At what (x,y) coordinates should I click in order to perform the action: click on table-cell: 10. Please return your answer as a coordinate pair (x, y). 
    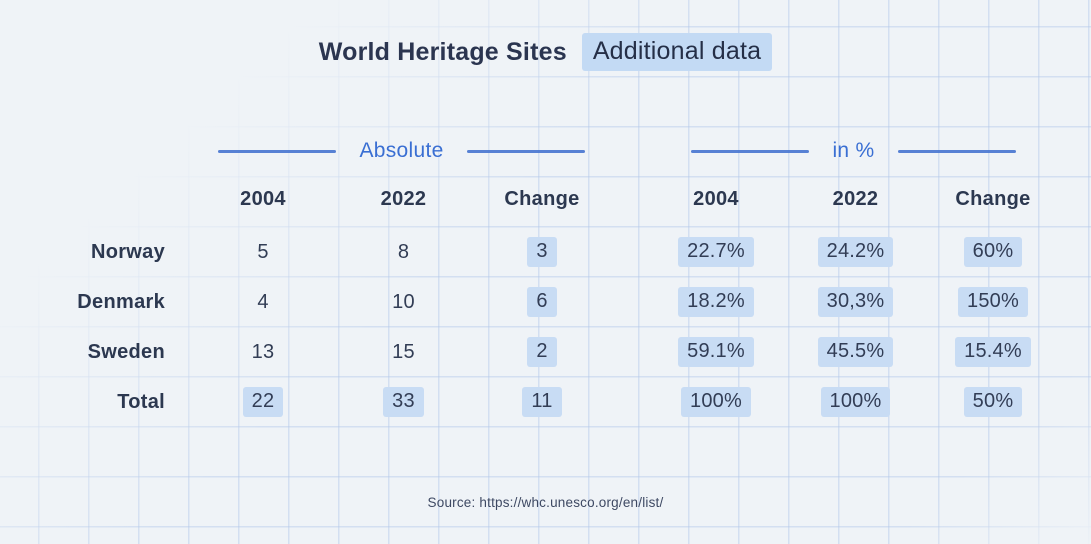
    Looking at the image, I should click on (403, 302).